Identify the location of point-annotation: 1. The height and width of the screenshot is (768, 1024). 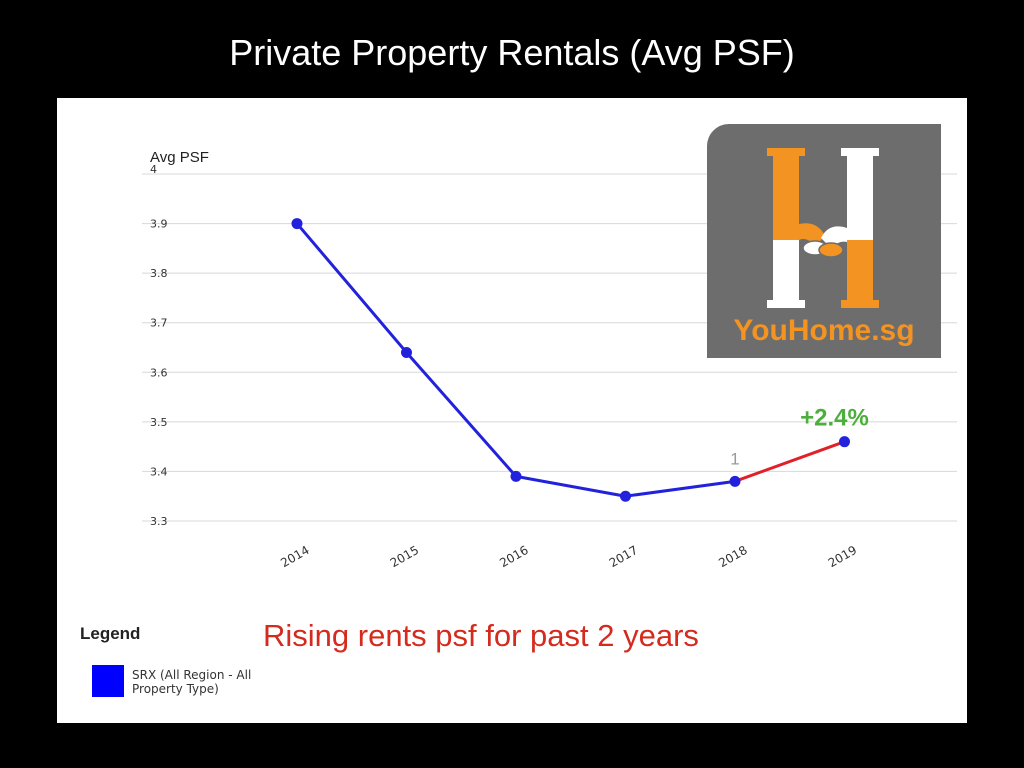
(734, 458).